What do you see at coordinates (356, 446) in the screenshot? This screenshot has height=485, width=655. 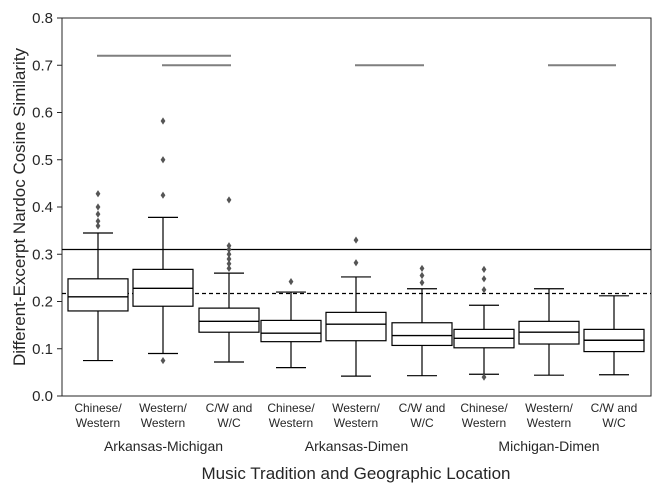 I see `group-label: Arkansas-Dimen` at bounding box center [356, 446].